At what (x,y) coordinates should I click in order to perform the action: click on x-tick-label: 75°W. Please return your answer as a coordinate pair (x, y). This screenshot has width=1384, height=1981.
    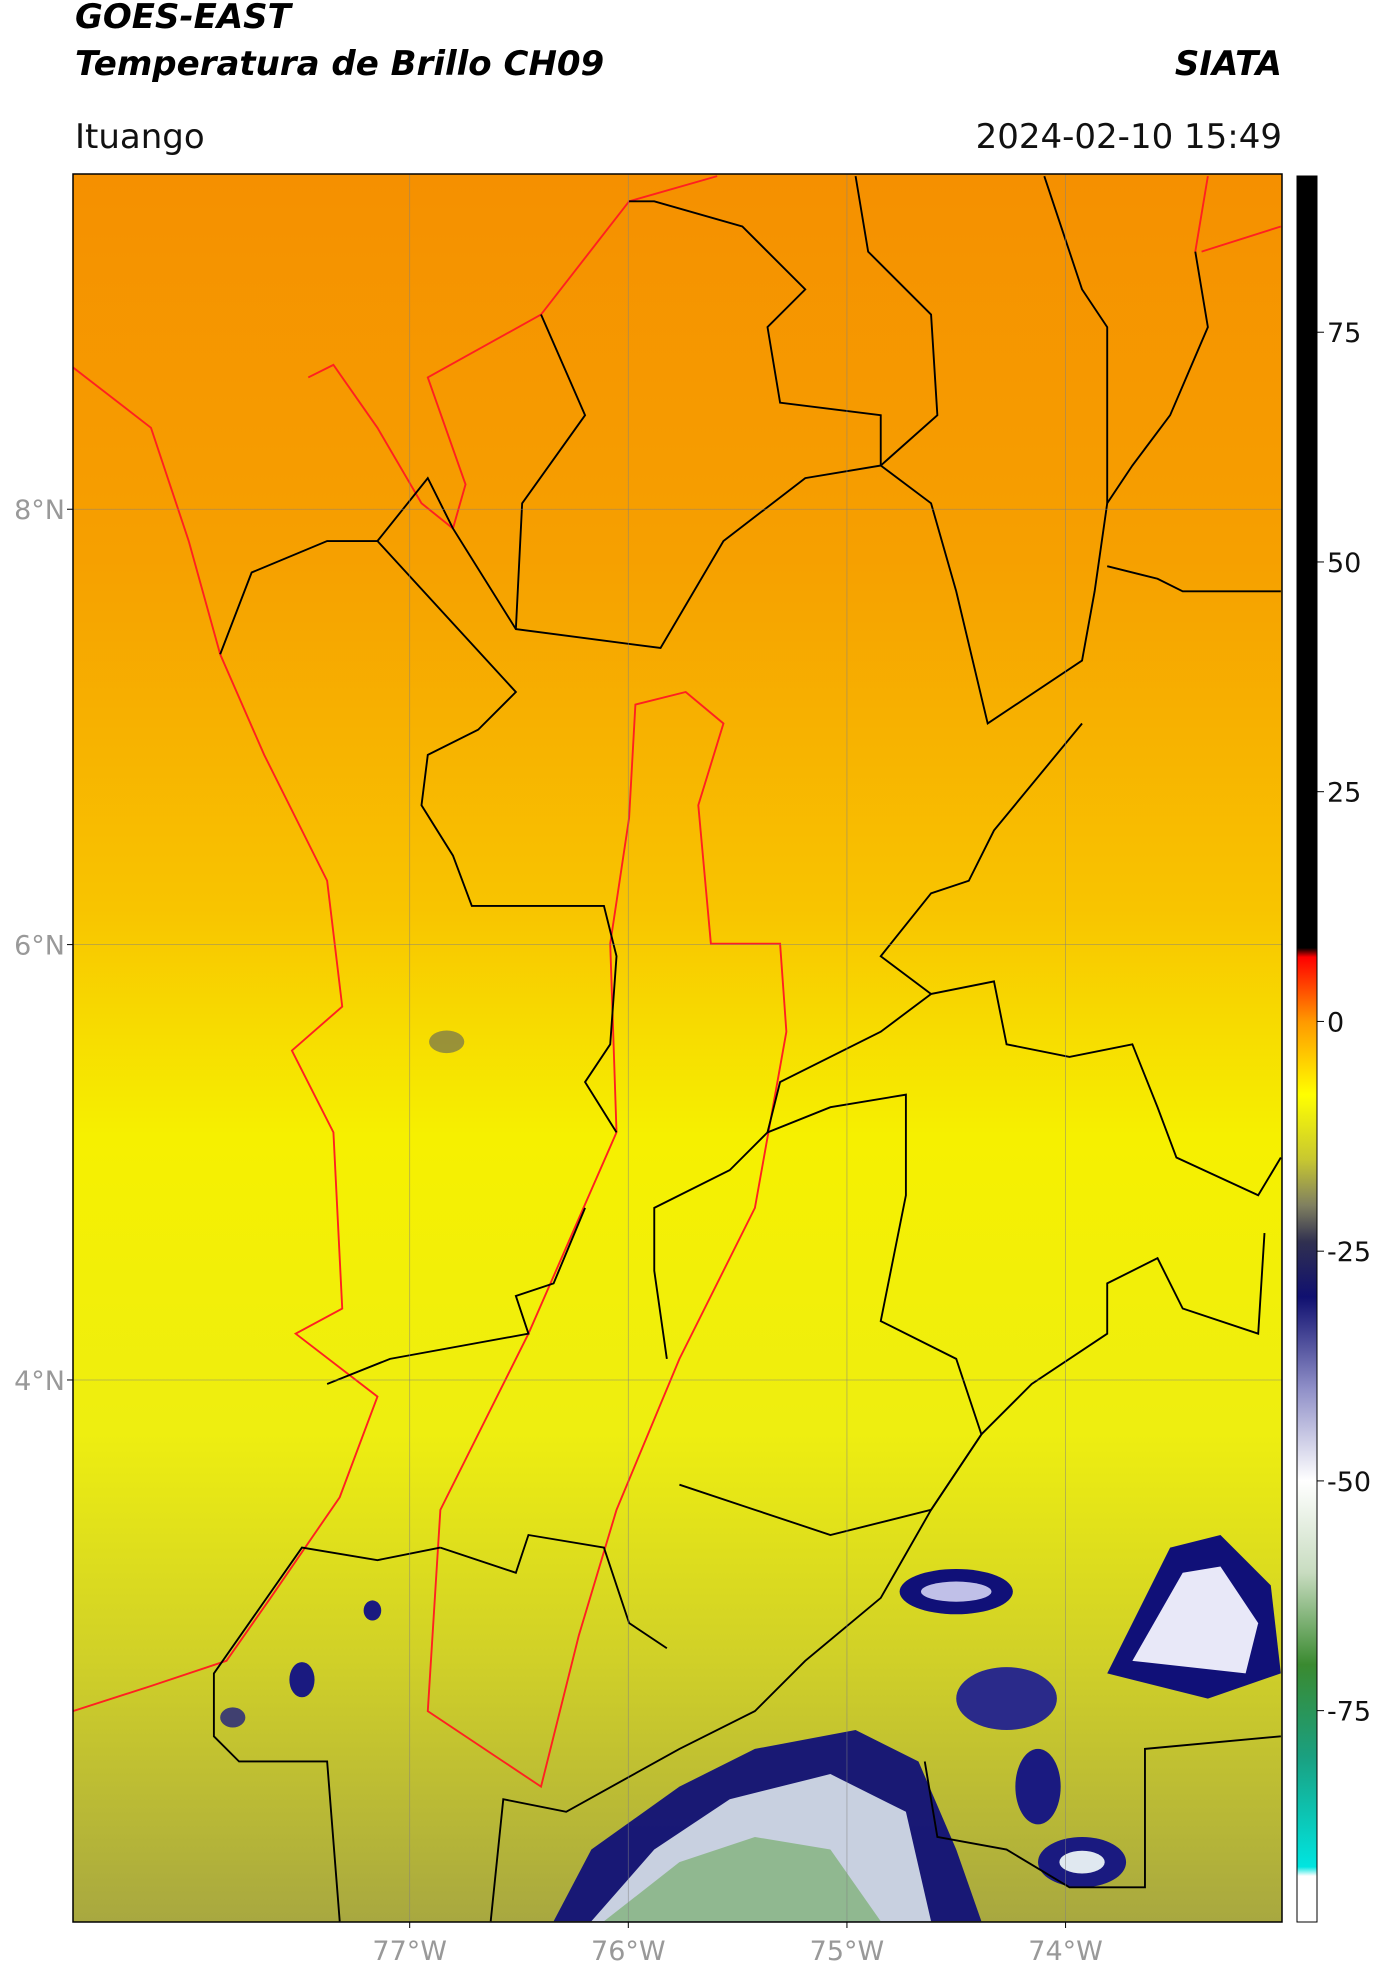
    Looking at the image, I should click on (847, 1951).